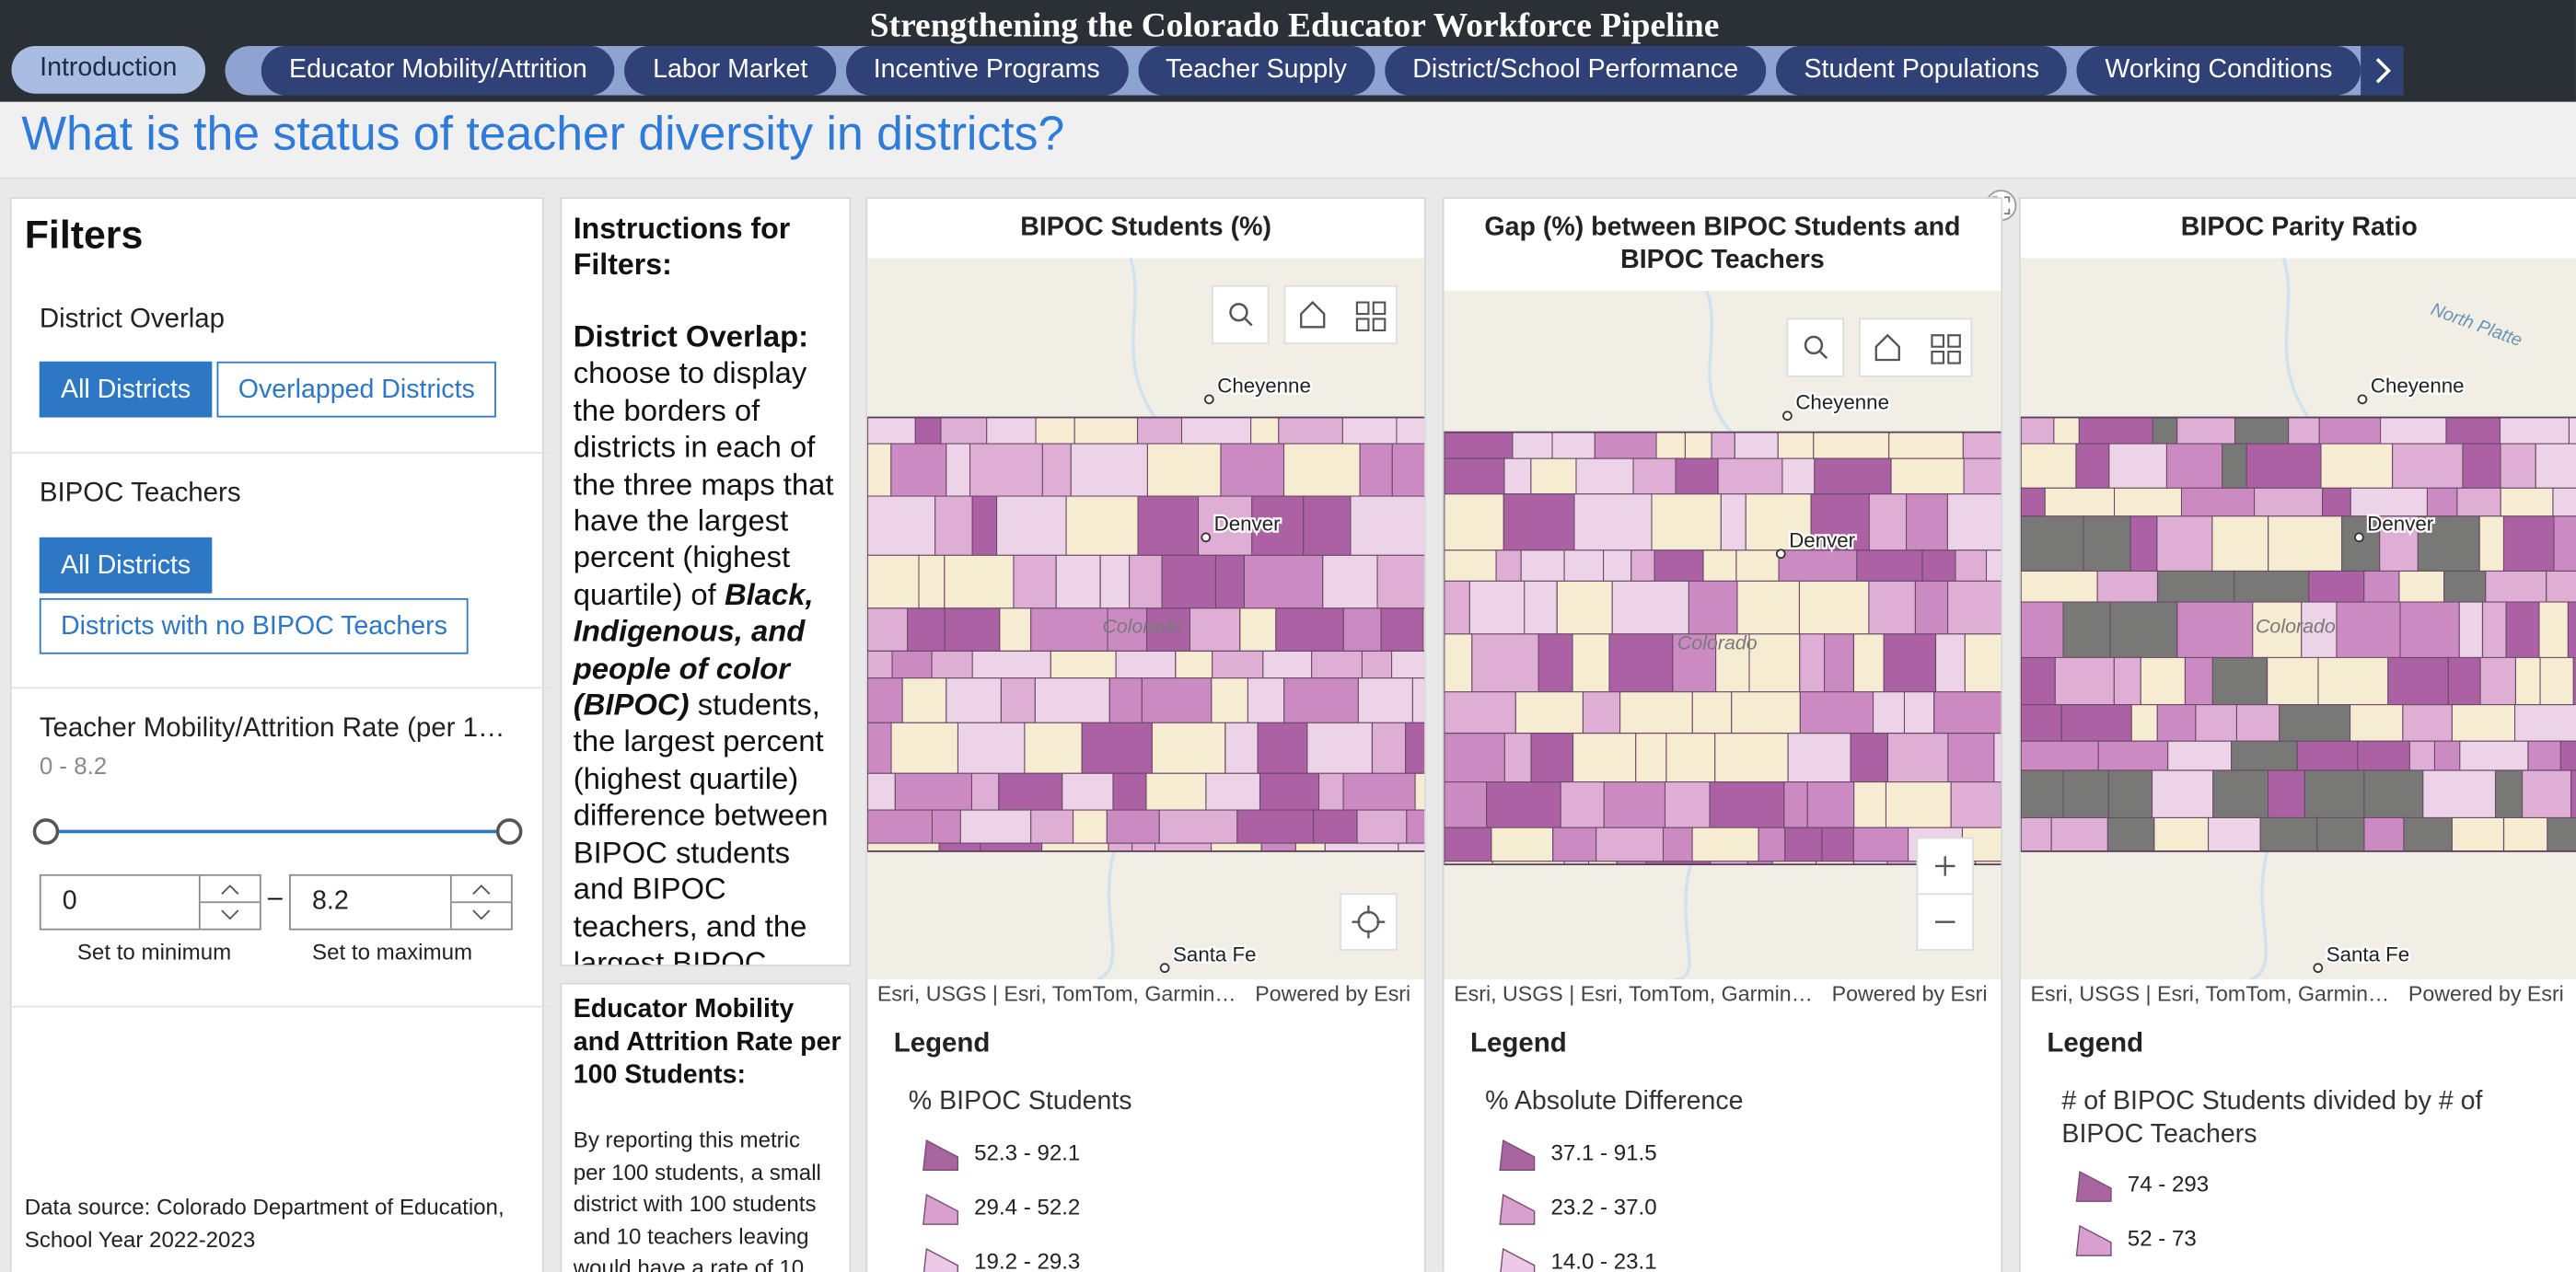 The image size is (2576, 1272). I want to click on locate-button, so click(1369, 922).